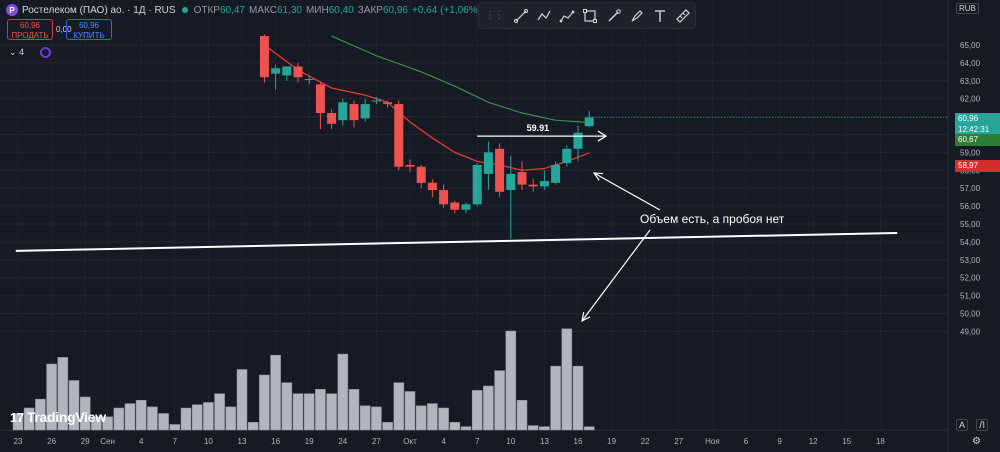  What do you see at coordinates (598, 176) in the screenshot?
I see `annotation-arrow-to-candle-head` at bounding box center [598, 176].